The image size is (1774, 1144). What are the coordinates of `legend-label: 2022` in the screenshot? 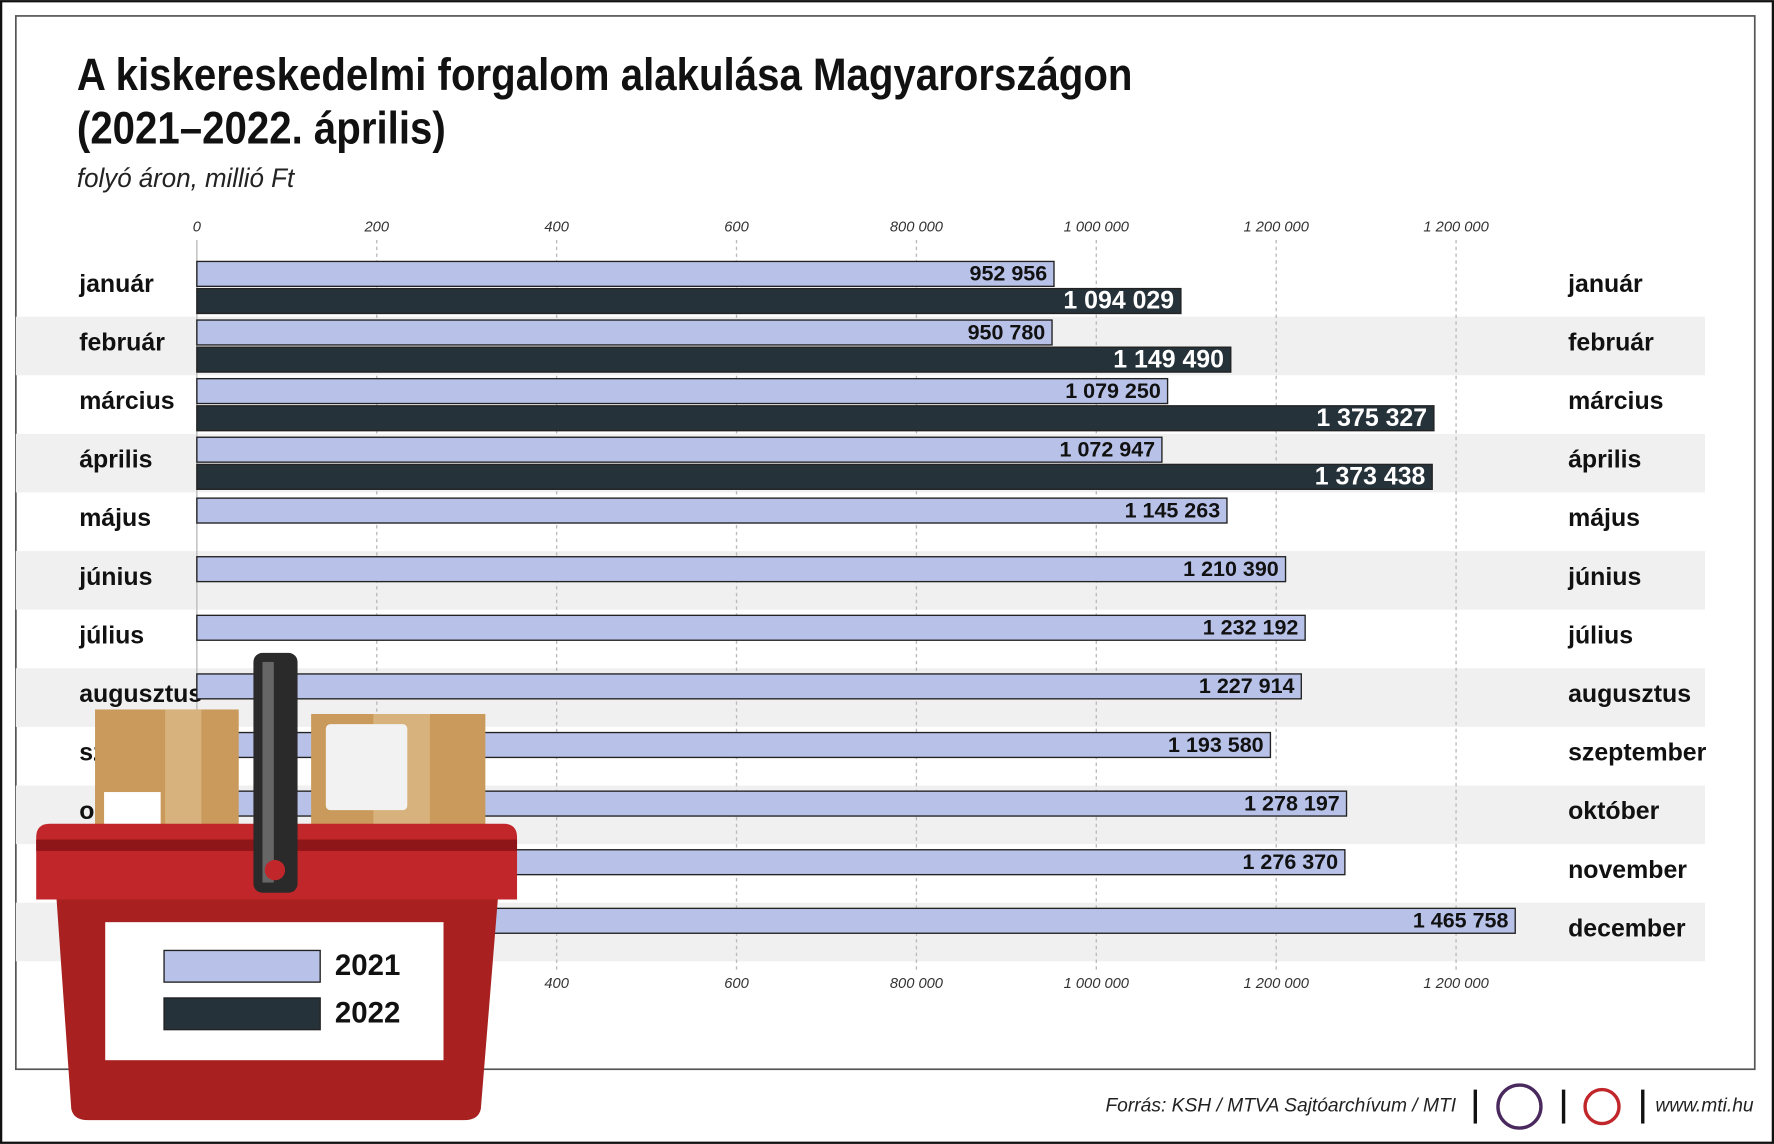 It's located at (367, 1013).